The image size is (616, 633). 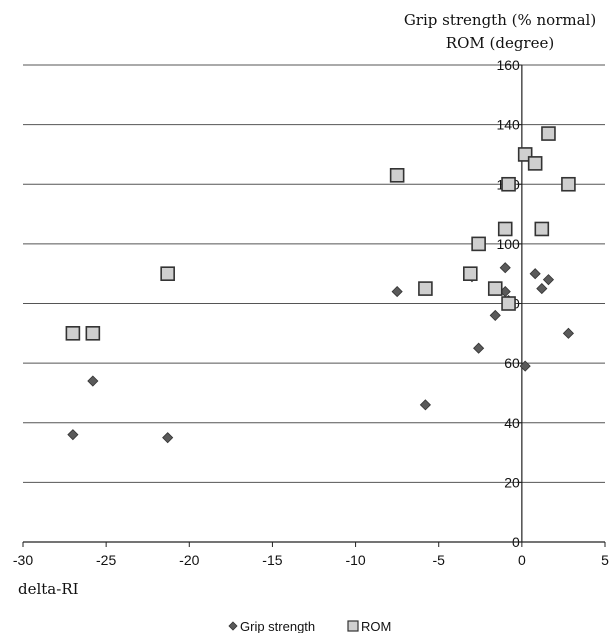 What do you see at coordinates (272, 560) in the screenshot?
I see `x-tick-label: -15` at bounding box center [272, 560].